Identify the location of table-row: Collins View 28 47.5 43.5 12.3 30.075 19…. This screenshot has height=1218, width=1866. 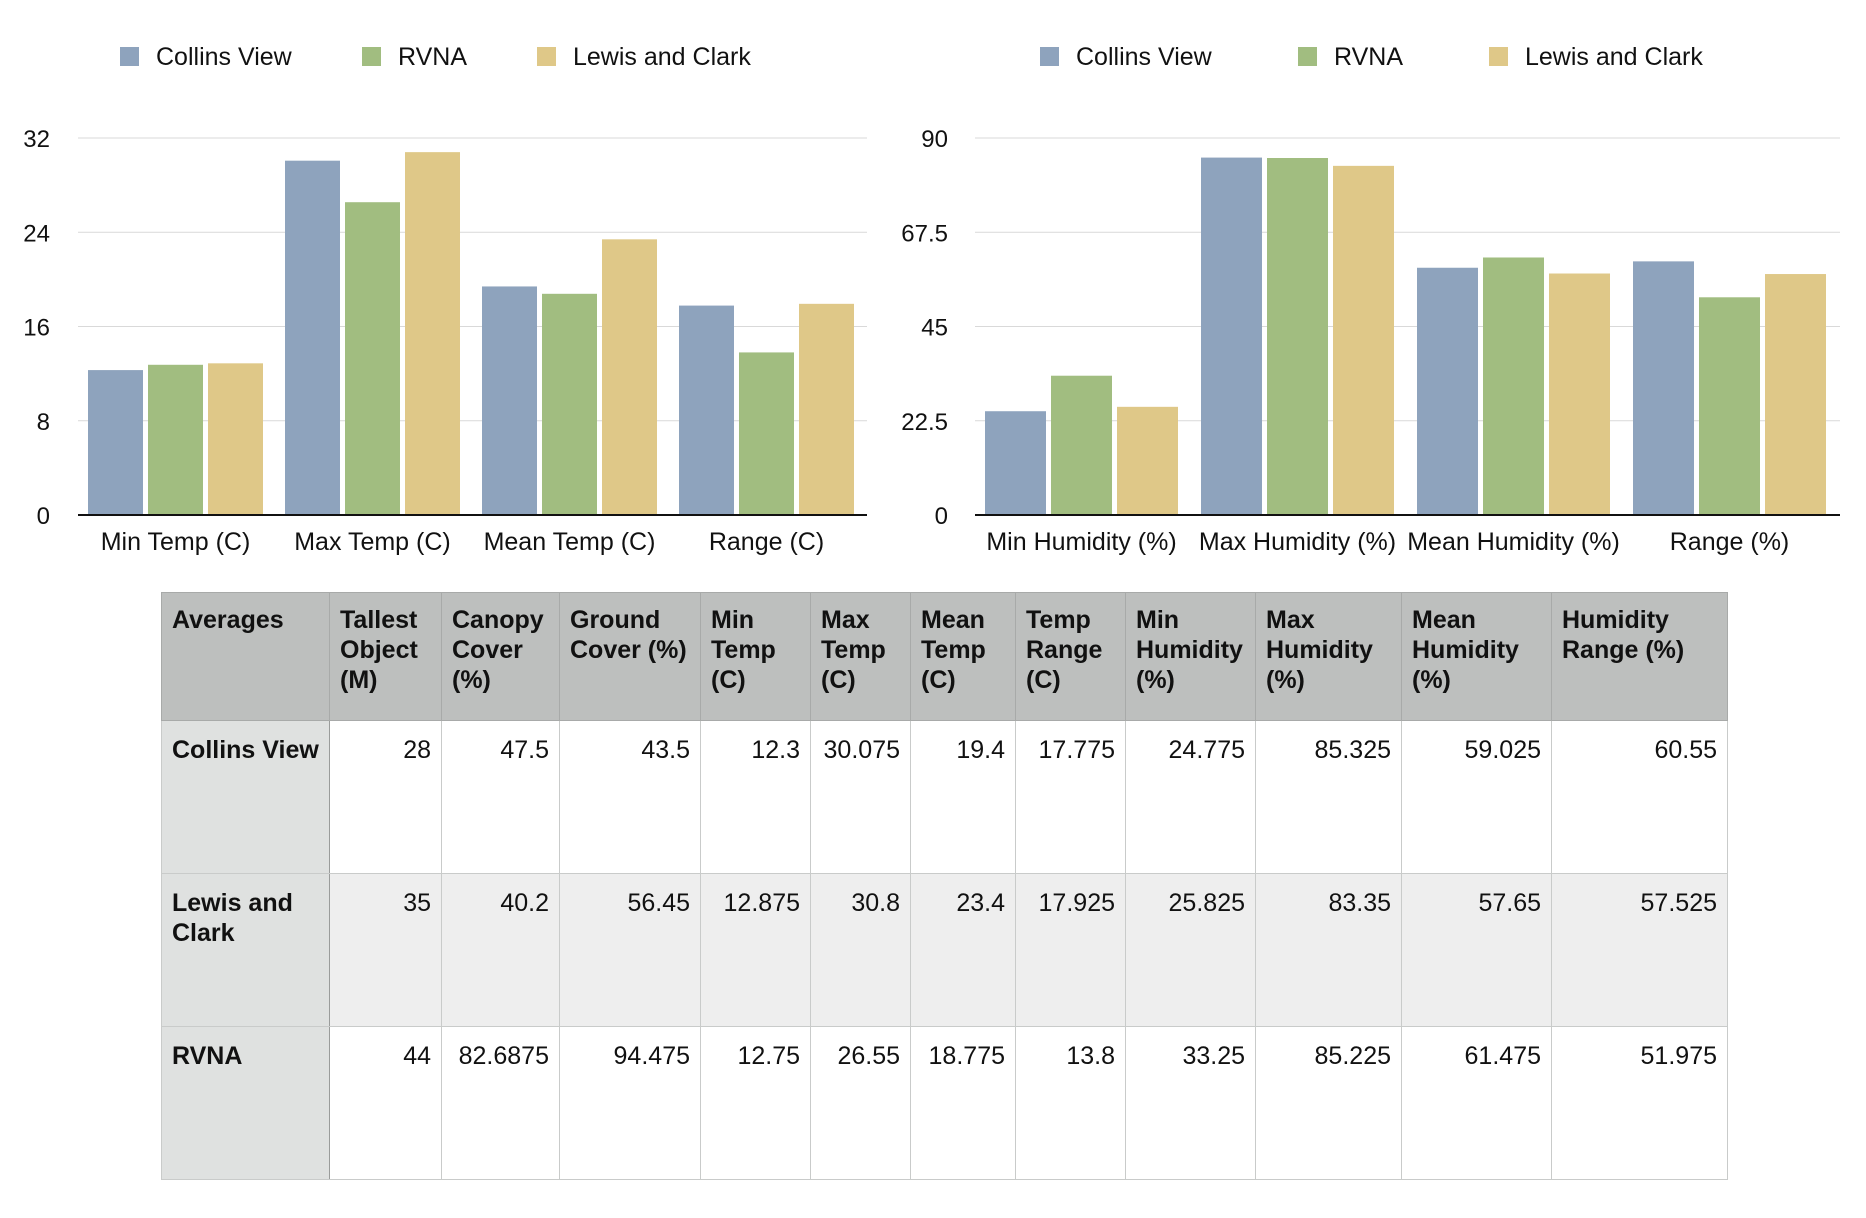
(944, 797).